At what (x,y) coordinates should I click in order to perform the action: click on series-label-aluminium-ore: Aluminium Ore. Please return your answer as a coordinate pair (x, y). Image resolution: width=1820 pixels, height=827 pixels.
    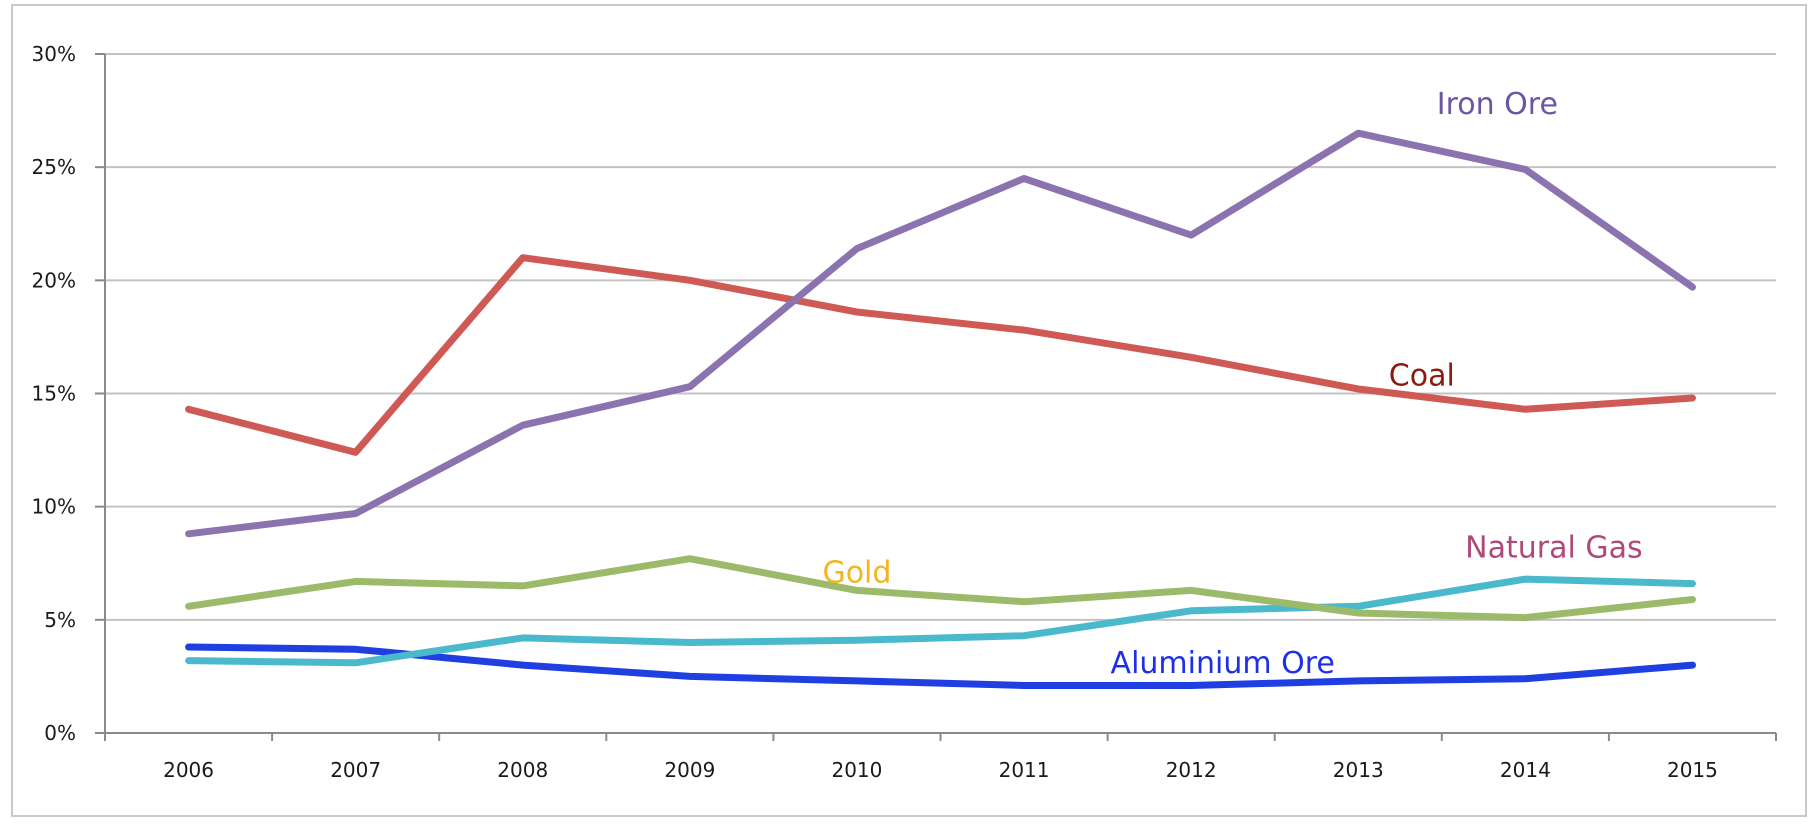
    Looking at the image, I should click on (1223, 663).